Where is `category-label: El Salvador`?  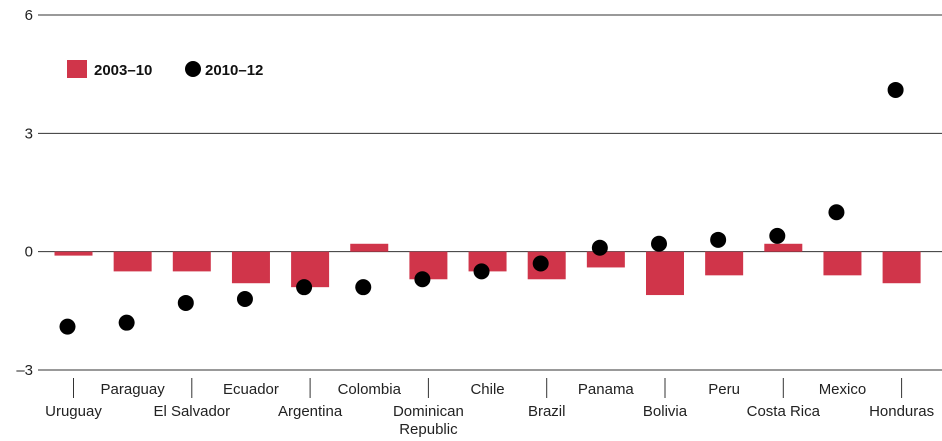 category-label: El Salvador is located at coordinates (191, 411).